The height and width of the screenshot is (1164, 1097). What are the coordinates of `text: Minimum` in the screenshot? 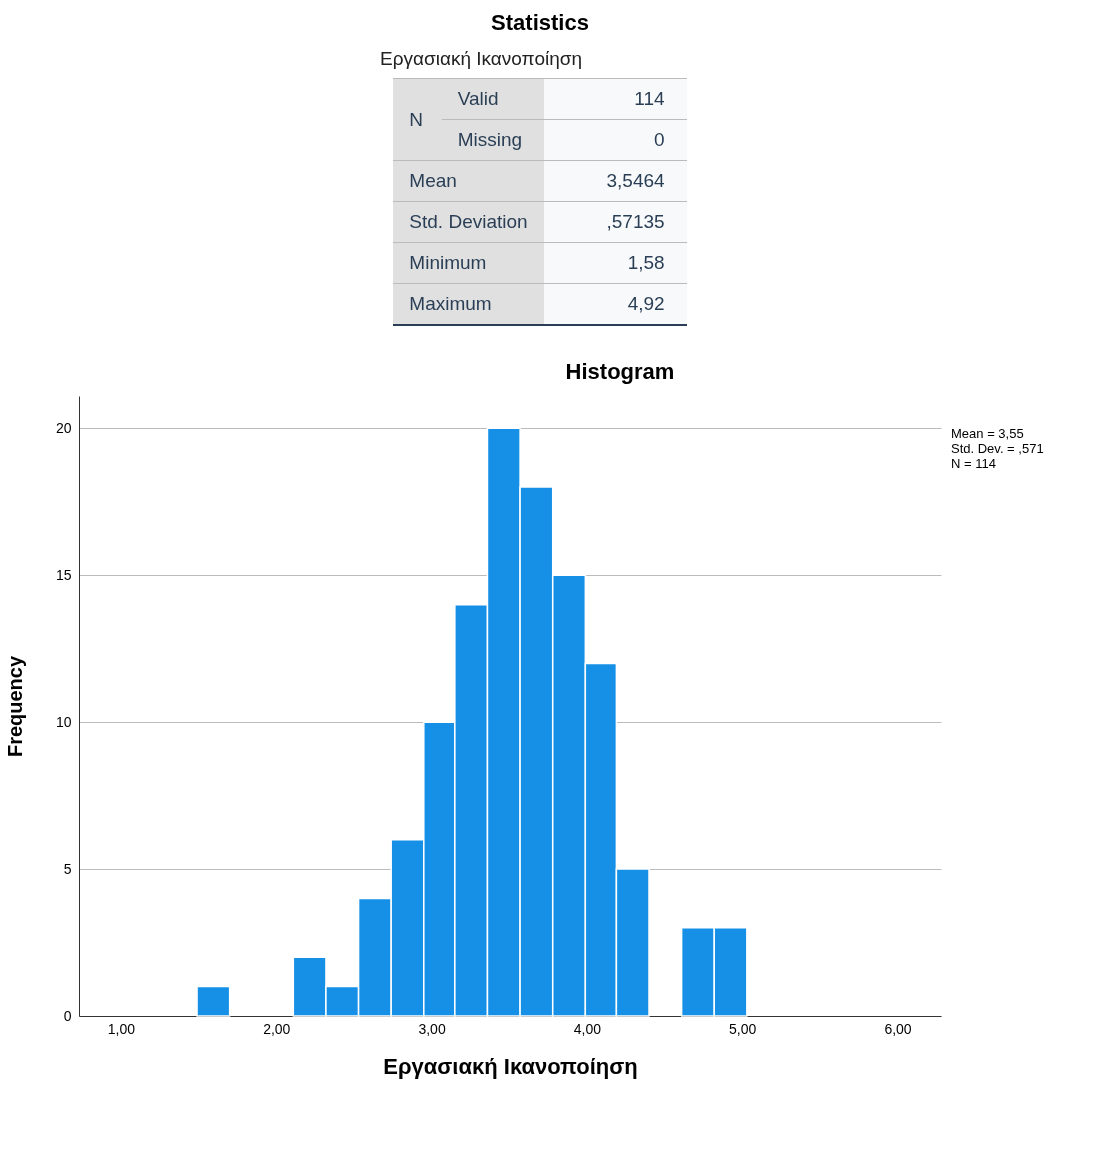 It's located at (468, 263).